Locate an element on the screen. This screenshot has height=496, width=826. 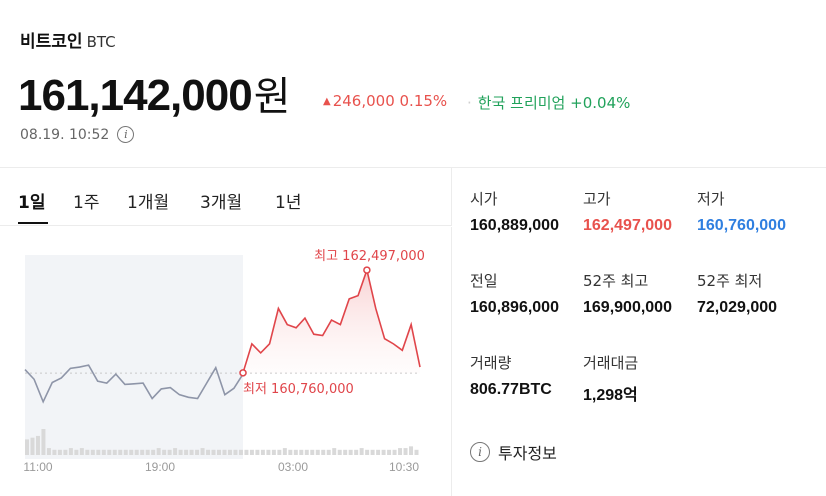
tab-1month: 1개월 is located at coordinates (148, 203).